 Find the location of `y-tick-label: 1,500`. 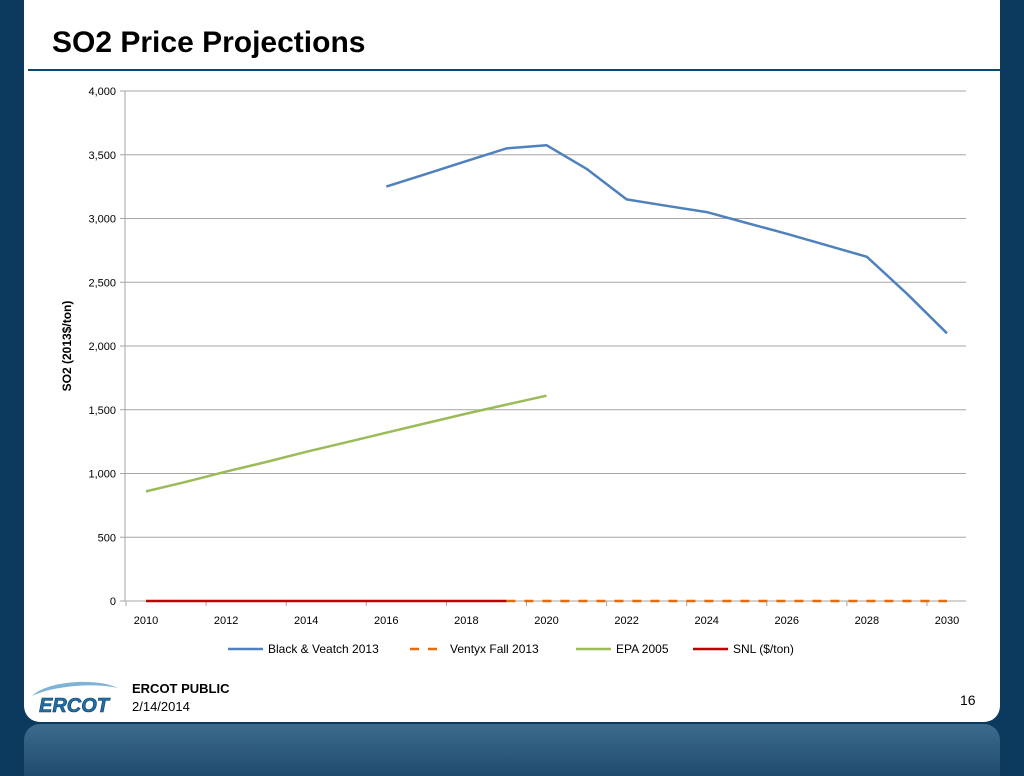

y-tick-label: 1,500 is located at coordinates (102, 411).